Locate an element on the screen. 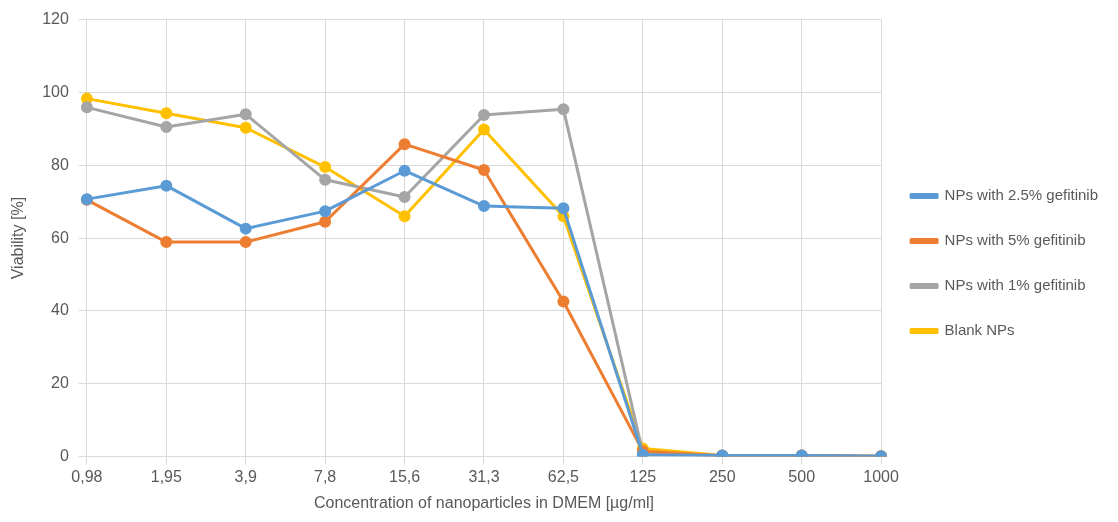 The height and width of the screenshot is (522, 1118). x-tick-label: 500 is located at coordinates (802, 476).